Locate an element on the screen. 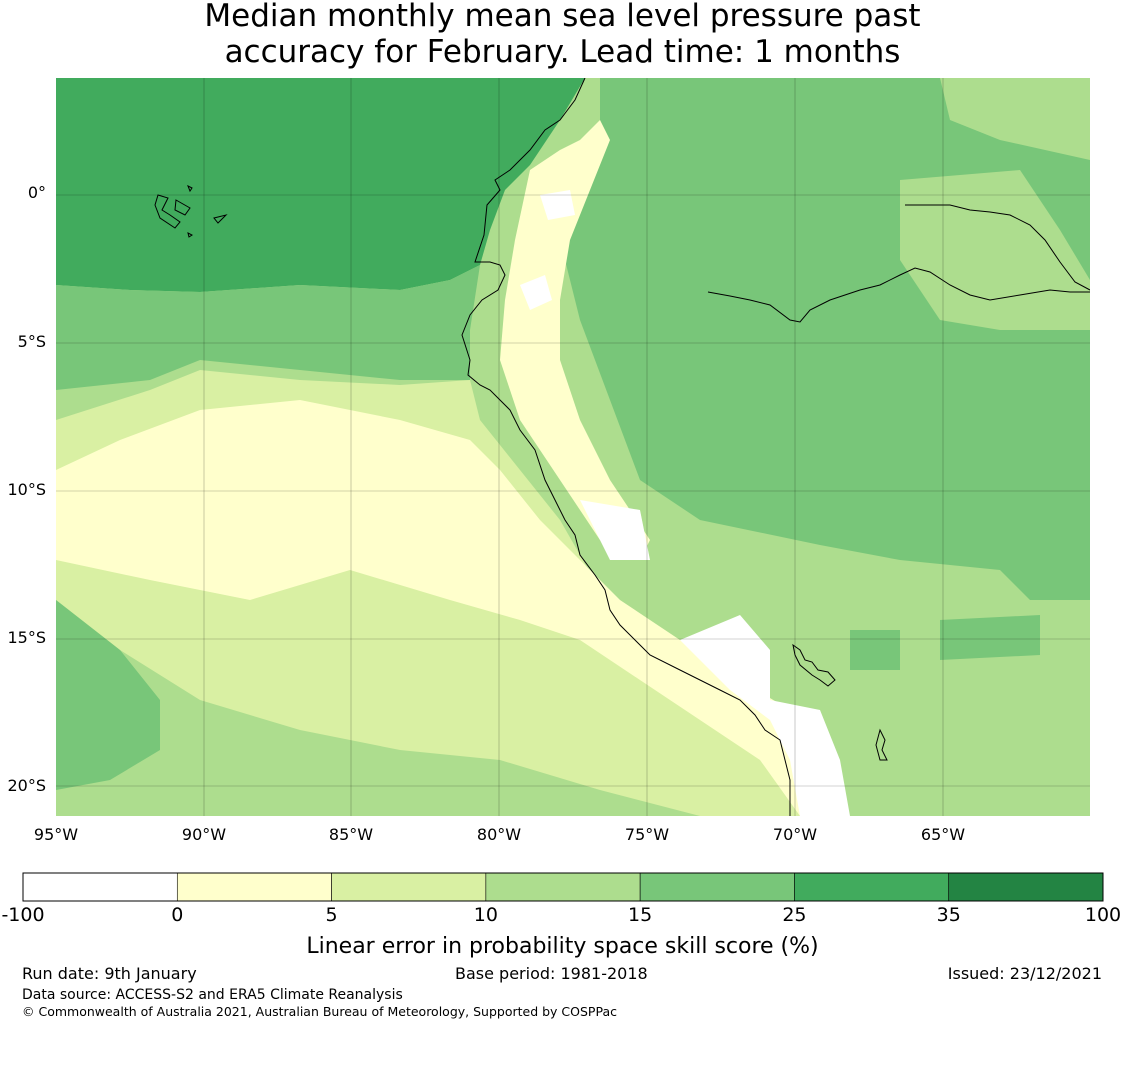  lake-poopo is located at coordinates (881, 744).